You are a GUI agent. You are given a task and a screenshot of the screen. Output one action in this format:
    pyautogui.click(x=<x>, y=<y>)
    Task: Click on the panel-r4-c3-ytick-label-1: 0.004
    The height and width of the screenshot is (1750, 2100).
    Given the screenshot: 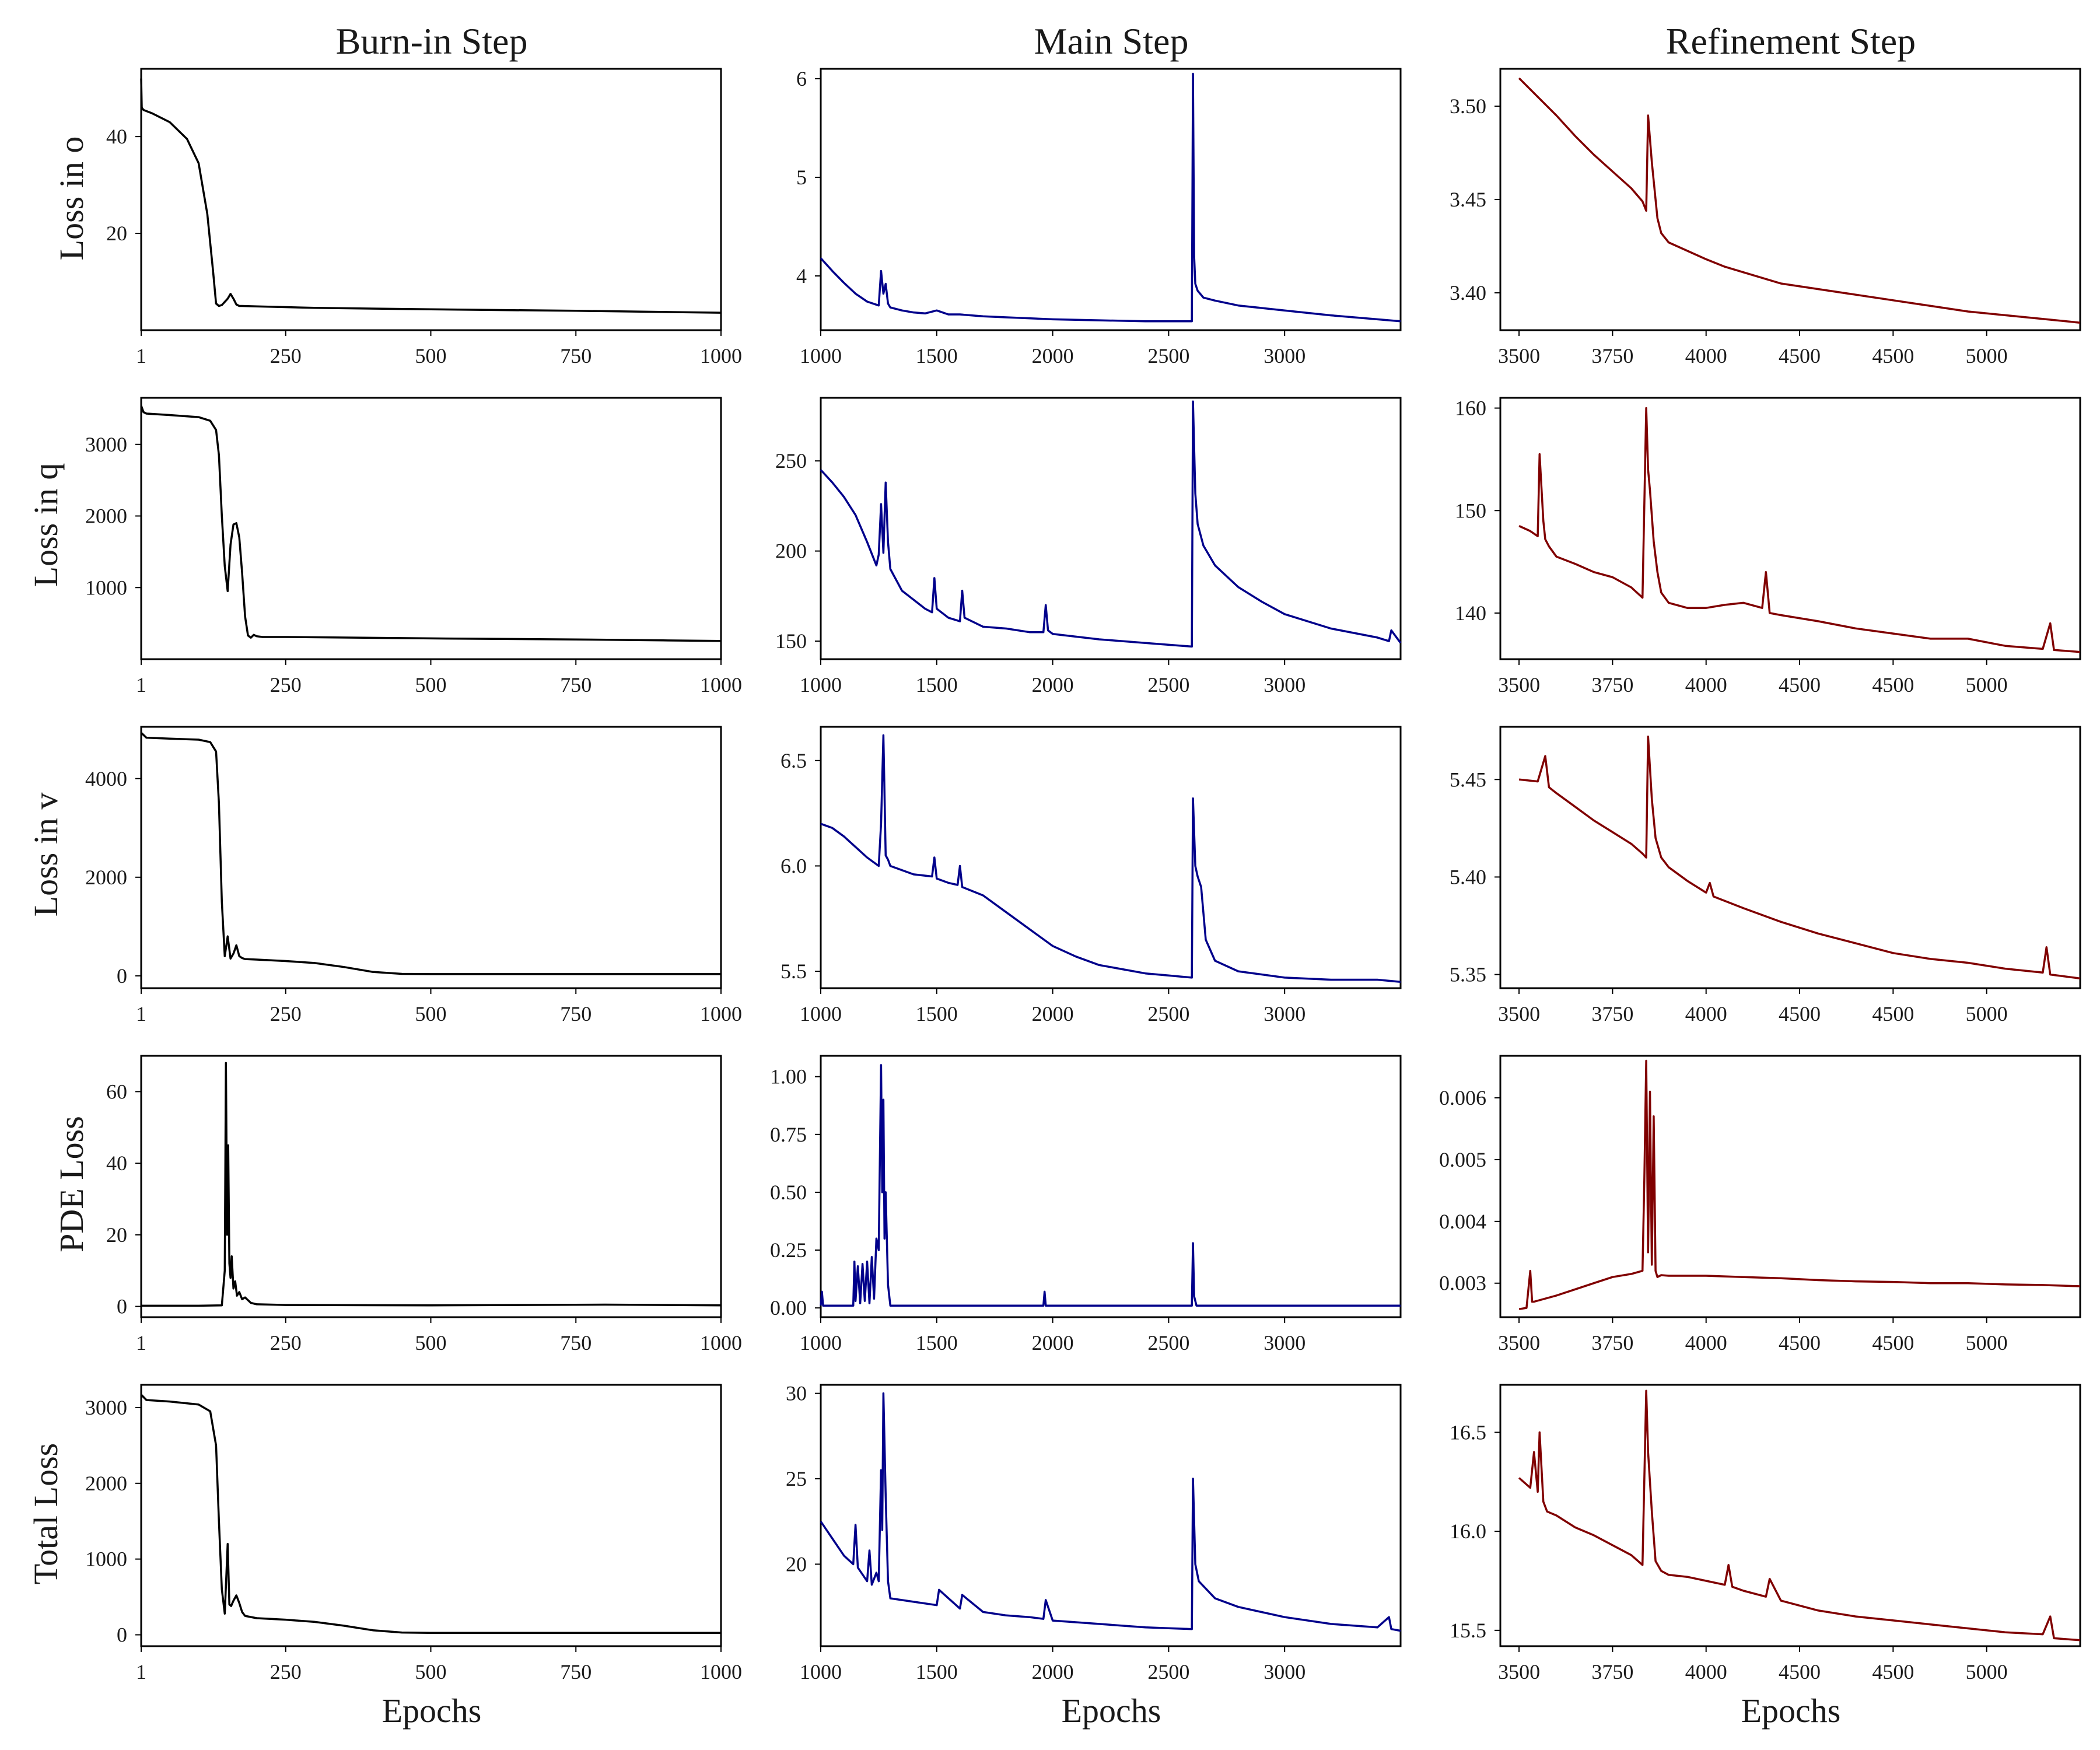 What is the action you would take?
    pyautogui.click(x=1462, y=1221)
    